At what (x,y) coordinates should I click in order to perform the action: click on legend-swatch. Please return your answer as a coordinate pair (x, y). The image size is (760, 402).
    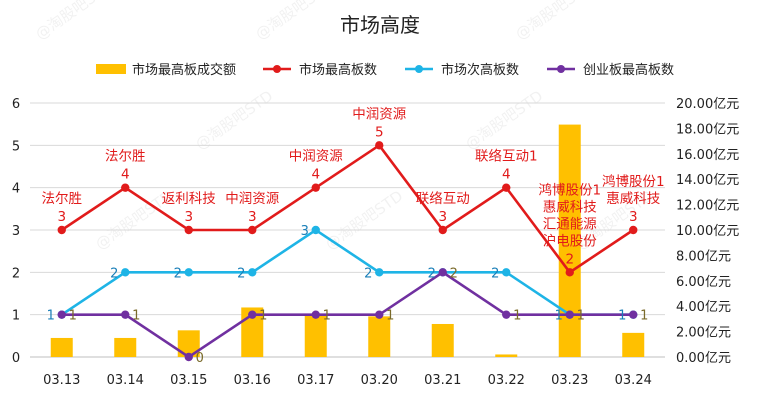
    Looking at the image, I should click on (111, 69).